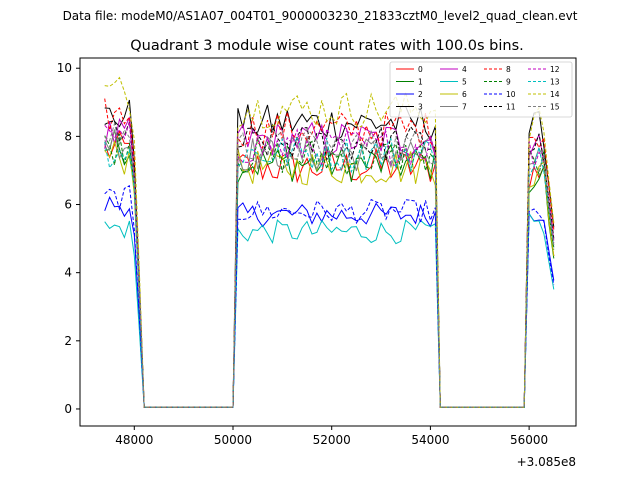 The width and height of the screenshot is (640, 480). Describe the element at coordinates (555, 82) in the screenshot. I see `legend-label-13: 13` at that location.